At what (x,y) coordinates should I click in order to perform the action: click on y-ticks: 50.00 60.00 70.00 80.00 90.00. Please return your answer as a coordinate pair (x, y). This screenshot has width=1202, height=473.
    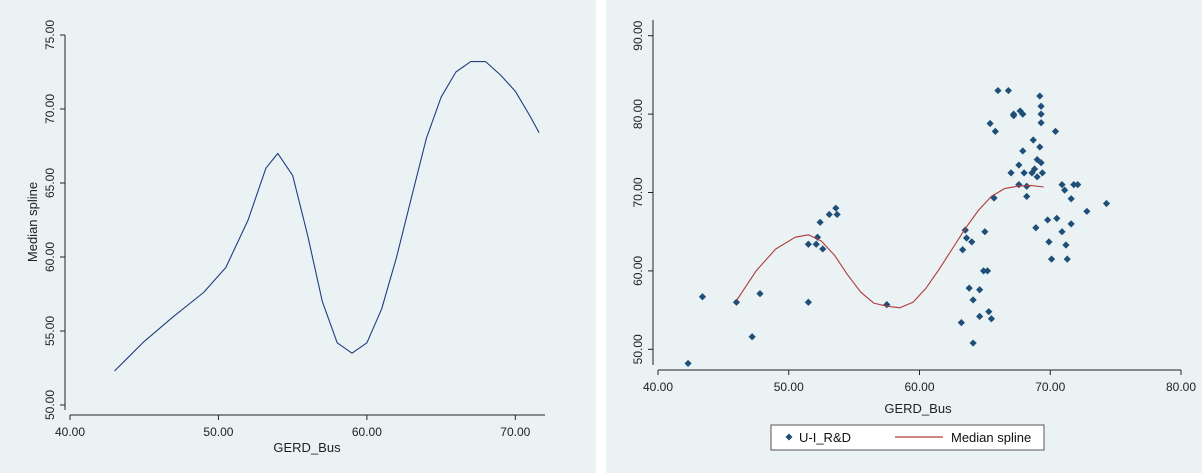
    Looking at the image, I should click on (642, 192).